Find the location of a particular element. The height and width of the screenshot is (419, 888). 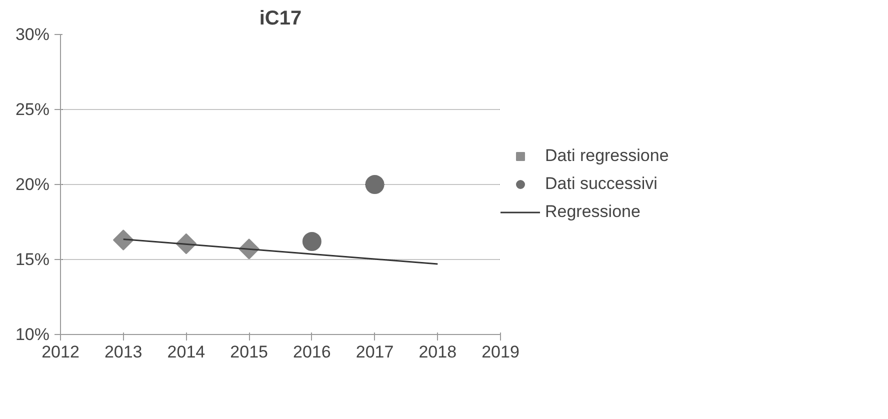

x-tick-label: 2014 is located at coordinates (186, 352).